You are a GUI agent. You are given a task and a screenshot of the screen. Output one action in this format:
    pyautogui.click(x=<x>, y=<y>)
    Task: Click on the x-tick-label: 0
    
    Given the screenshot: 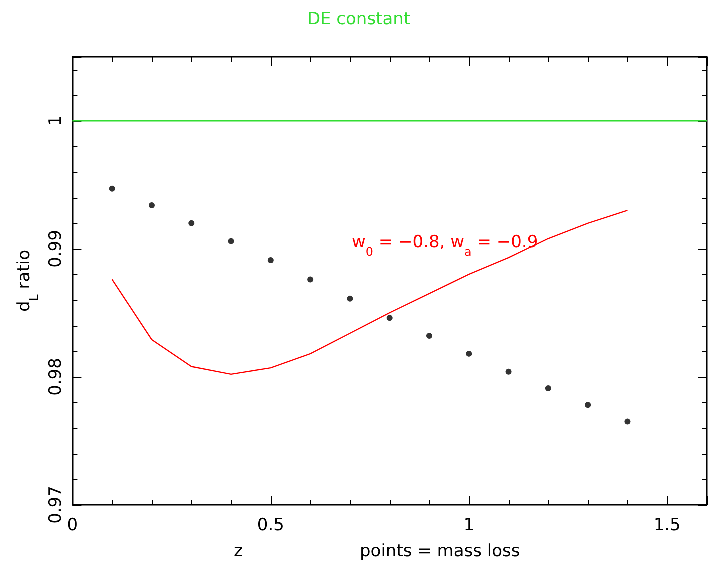 What is the action you would take?
    pyautogui.click(x=72, y=526)
    